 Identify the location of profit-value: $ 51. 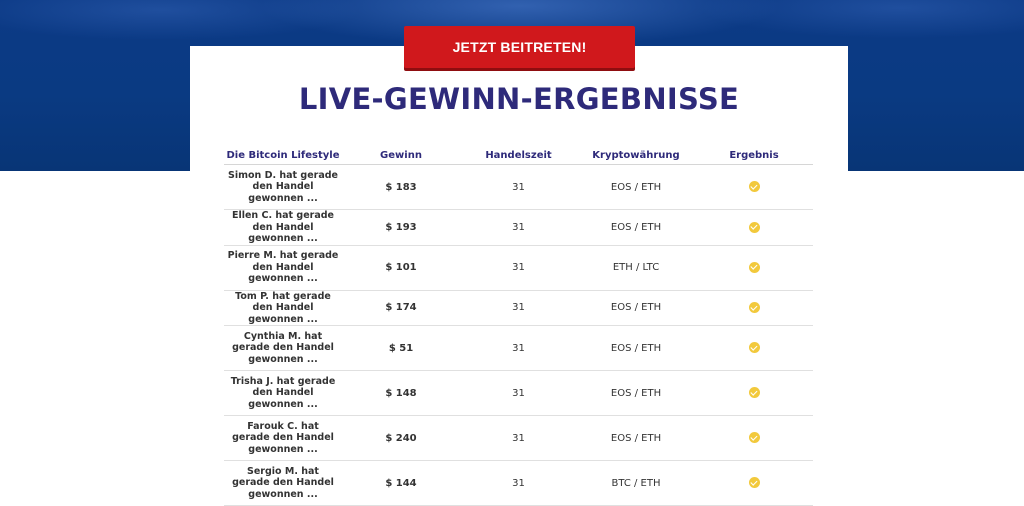
(401, 348).